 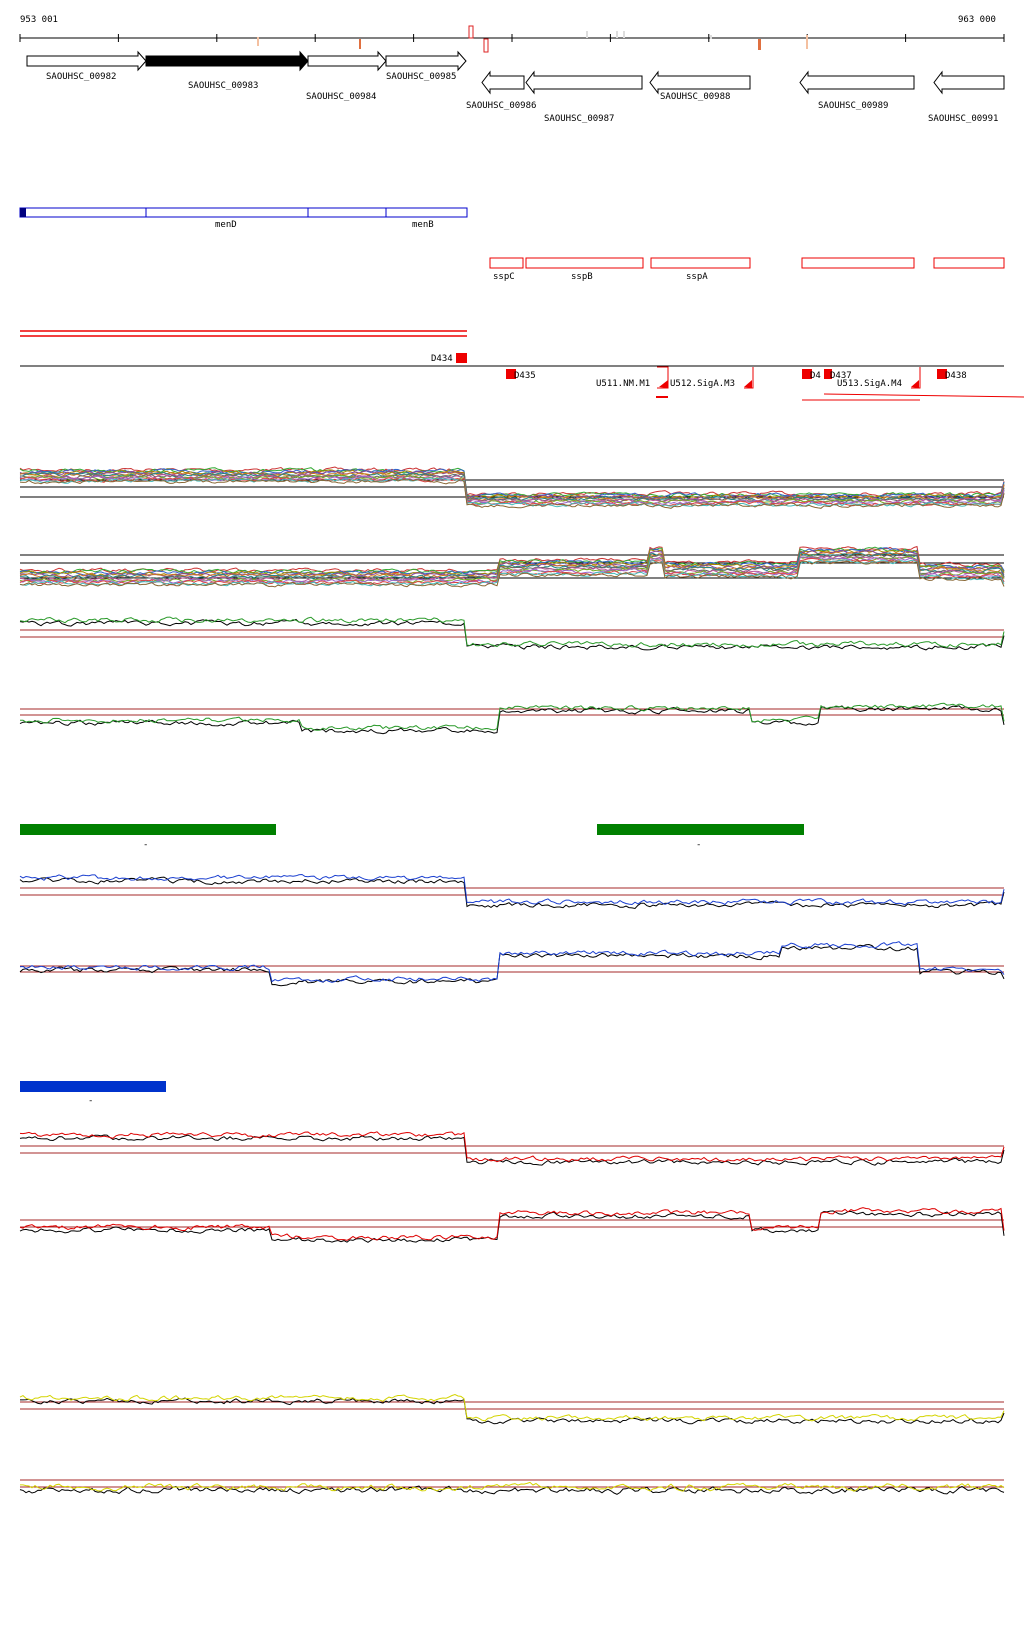 What do you see at coordinates (869, 384) in the screenshot?
I see `segment-label: U513.SigA.M4` at bounding box center [869, 384].